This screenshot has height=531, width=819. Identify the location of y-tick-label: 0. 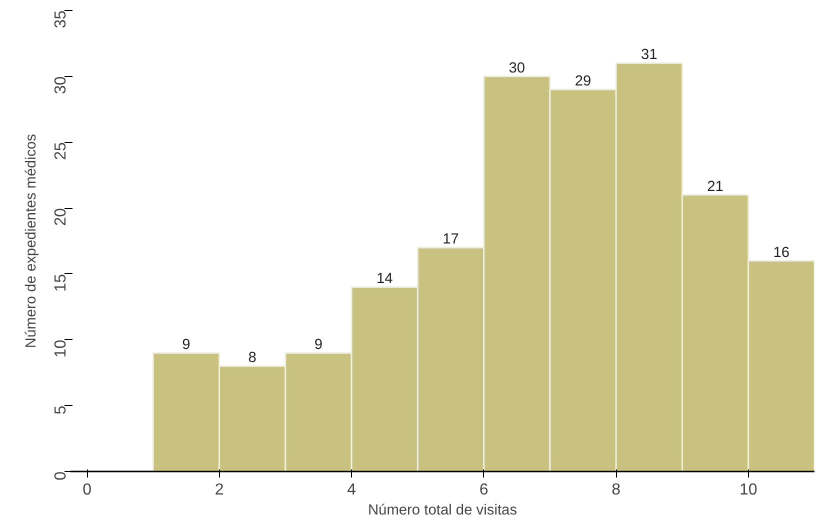
(61, 475).